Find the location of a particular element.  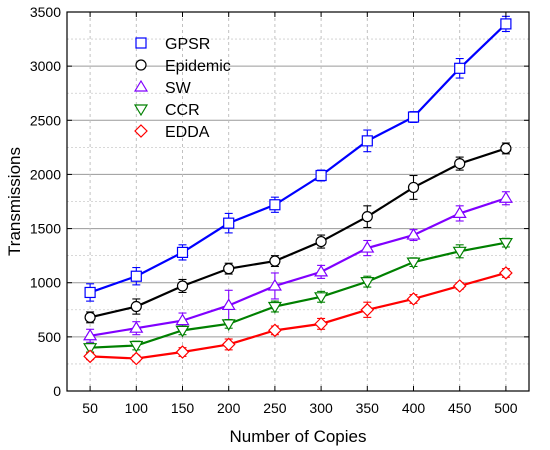

legend-label: GPSR is located at coordinates (187, 44).